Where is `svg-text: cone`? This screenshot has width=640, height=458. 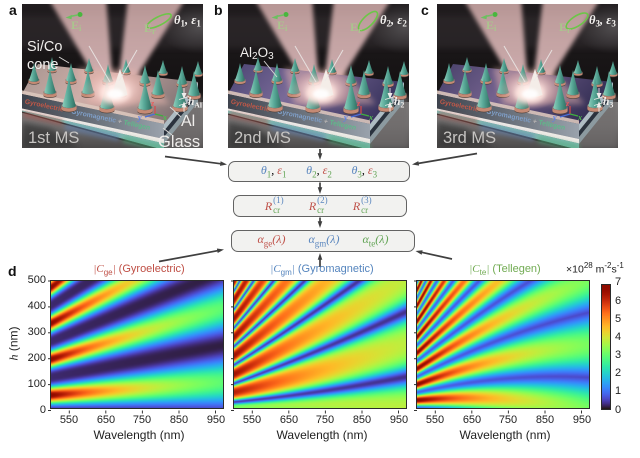
svg-text: cone is located at coordinates (42, 65).